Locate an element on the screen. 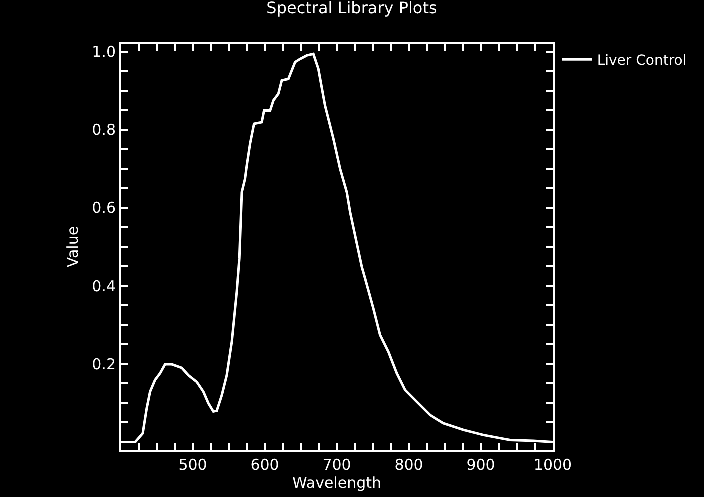 This screenshot has height=497, width=704. y-axis-title: Value is located at coordinates (73, 247).